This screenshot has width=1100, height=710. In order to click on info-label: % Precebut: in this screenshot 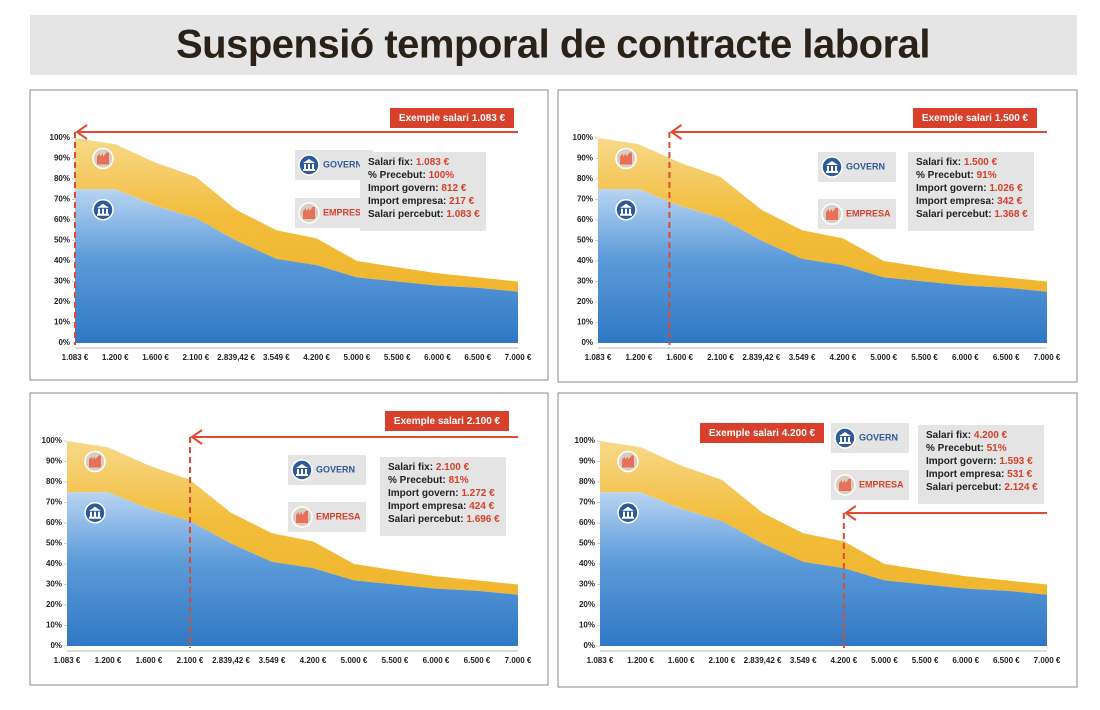, I will do `click(955, 448)`.